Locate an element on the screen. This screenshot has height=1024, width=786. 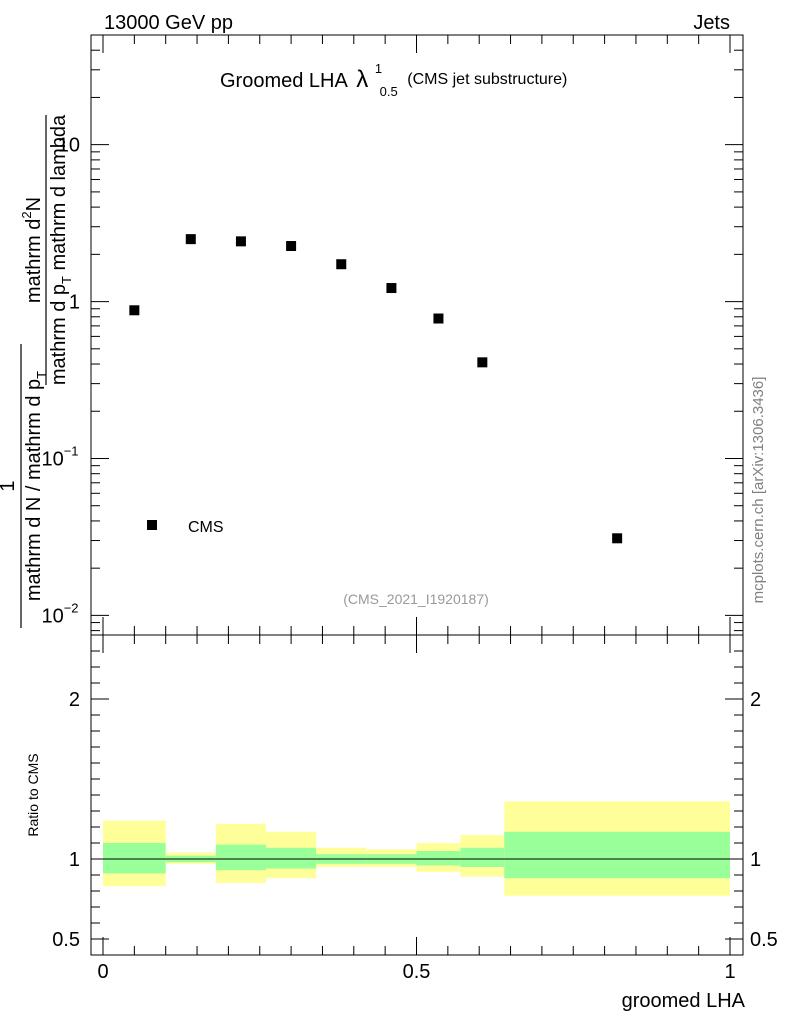
ylabel-numerator: mathrm d2N is located at coordinates (32, 250).